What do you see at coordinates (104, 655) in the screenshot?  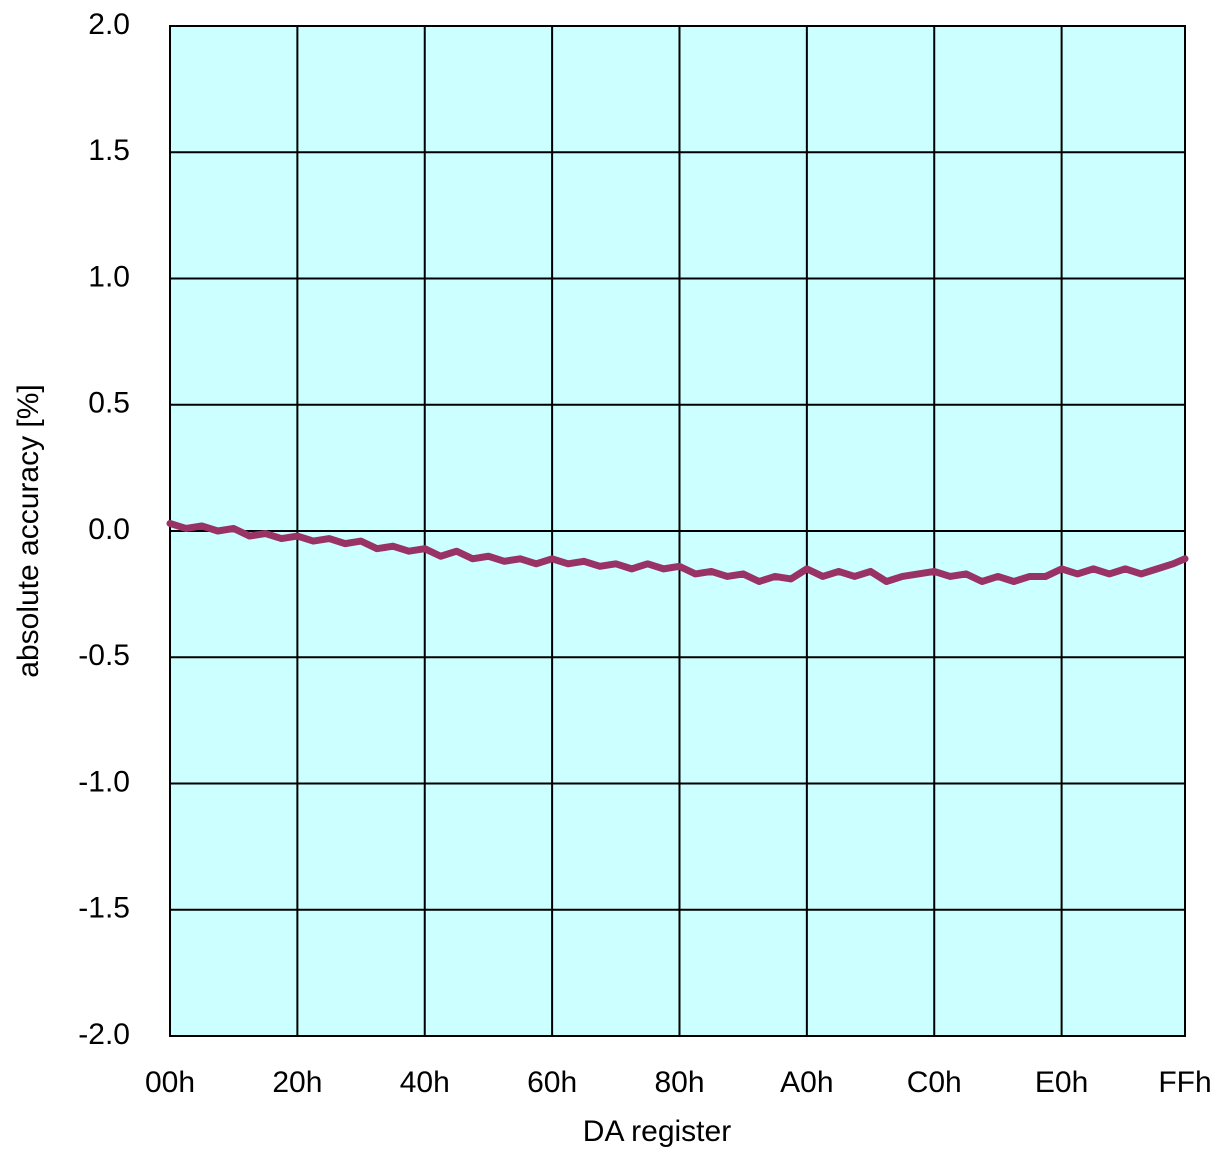 I see `y-tick-label: -0.5` at bounding box center [104, 655].